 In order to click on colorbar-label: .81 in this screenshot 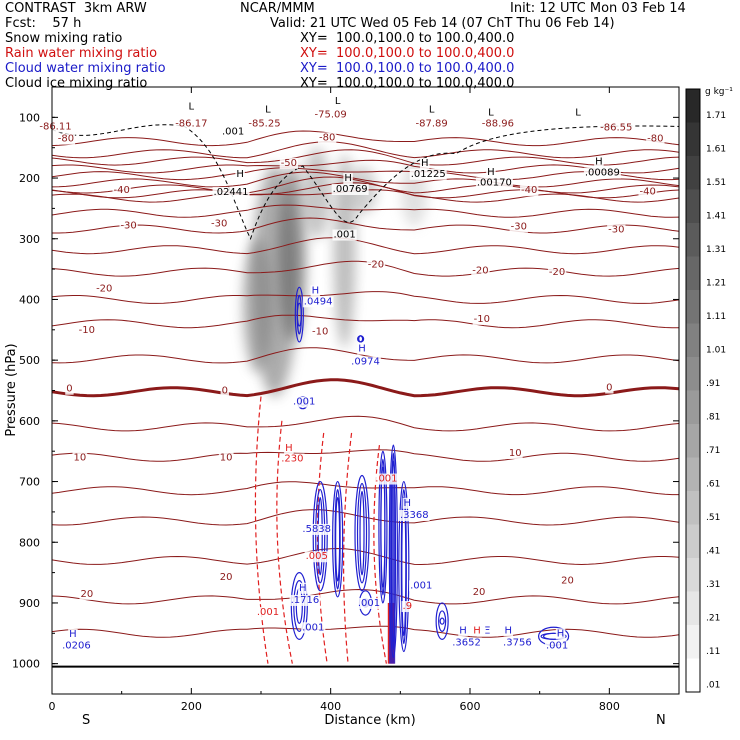, I will do `click(713, 417)`.